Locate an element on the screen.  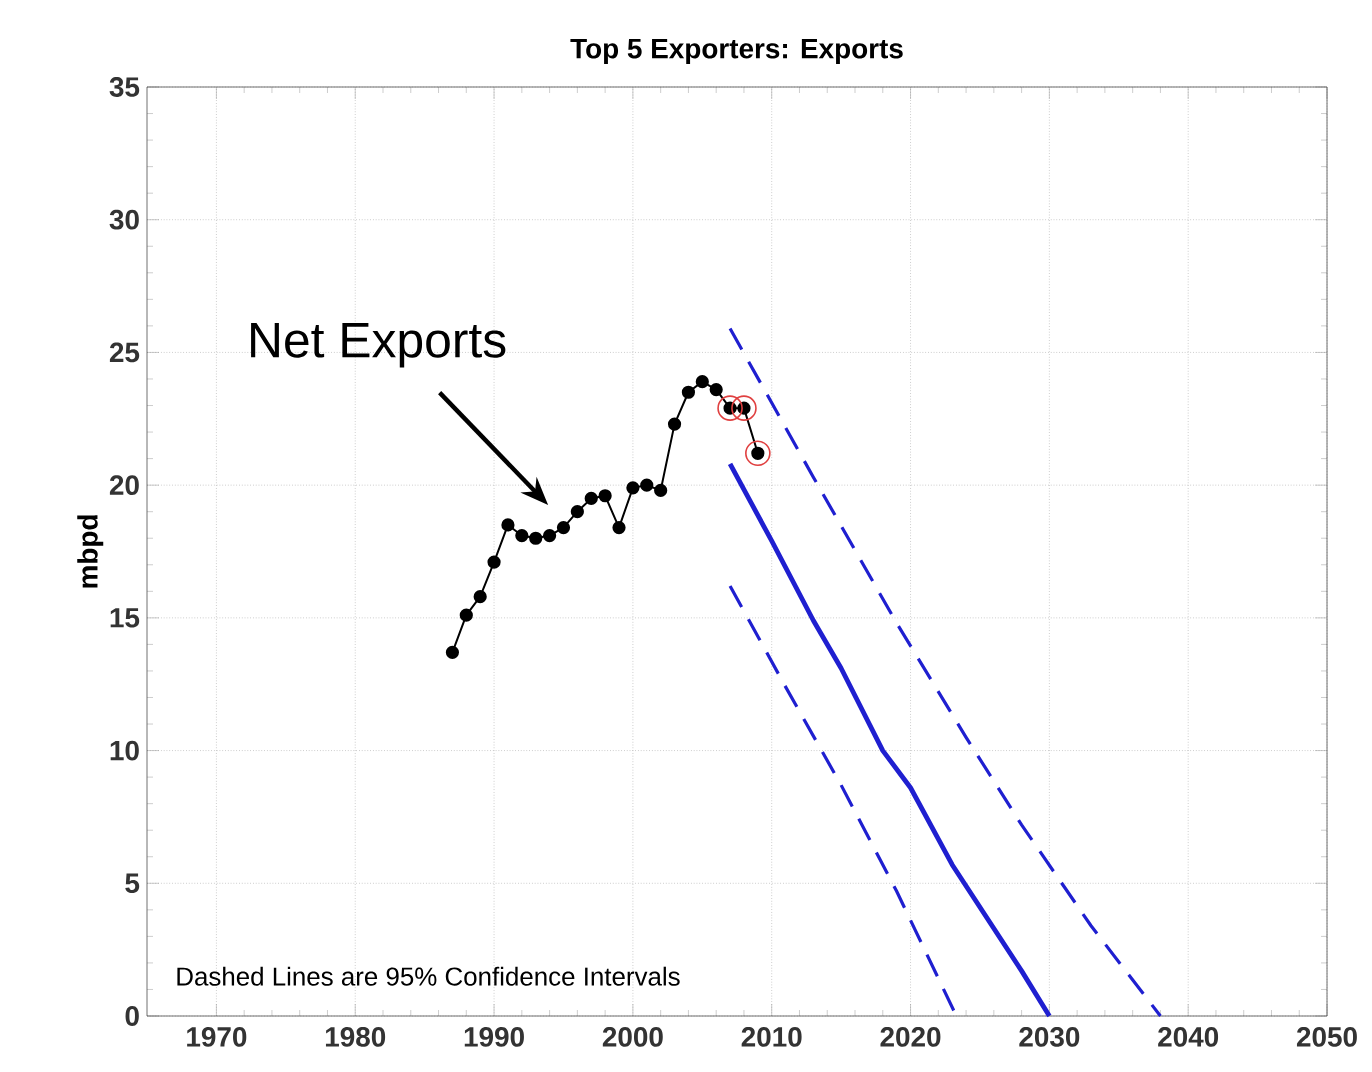
x-tick-label: 1990 is located at coordinates (494, 1037).